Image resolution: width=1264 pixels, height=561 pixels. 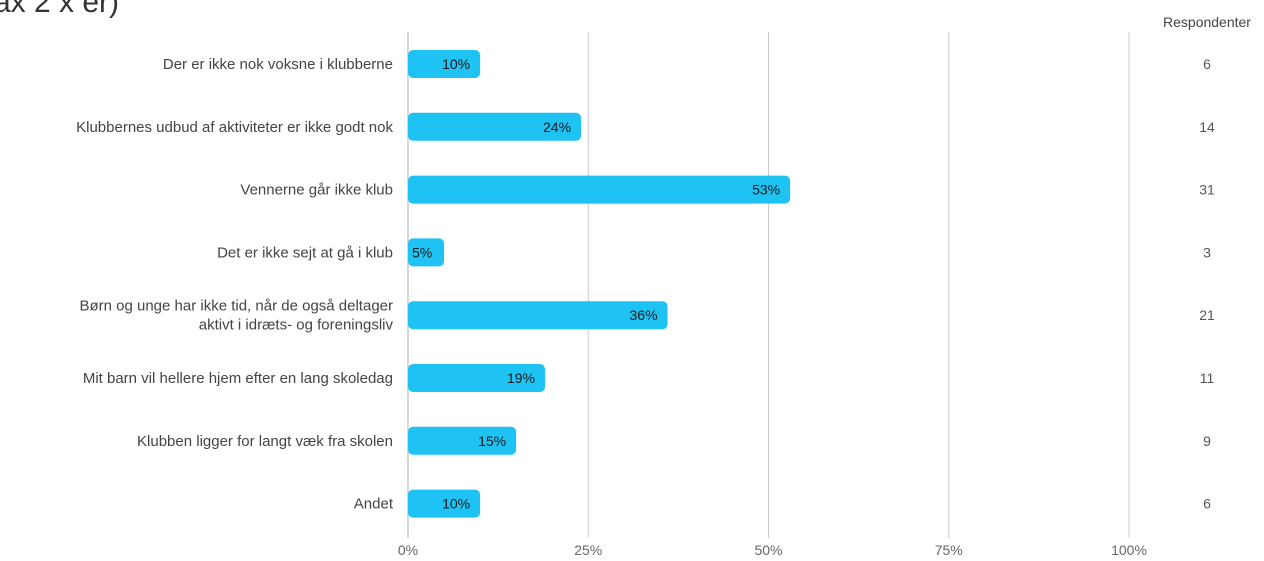 I want to click on x-tick-label: 0%, so click(x=408, y=550).